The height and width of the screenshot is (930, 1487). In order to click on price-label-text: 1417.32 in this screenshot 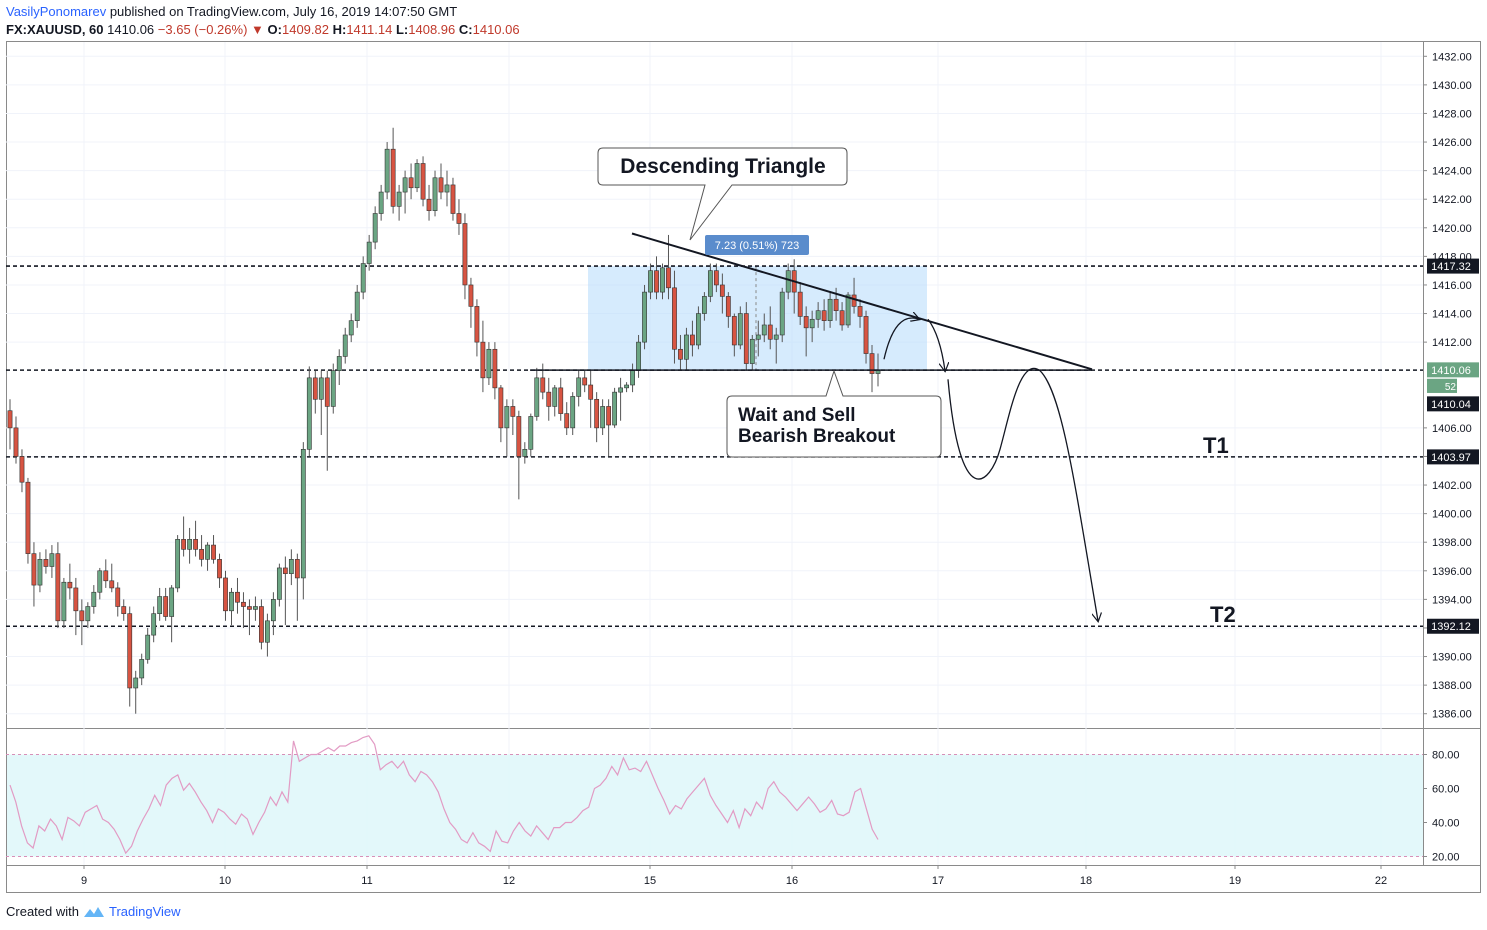, I will do `click(1451, 267)`.